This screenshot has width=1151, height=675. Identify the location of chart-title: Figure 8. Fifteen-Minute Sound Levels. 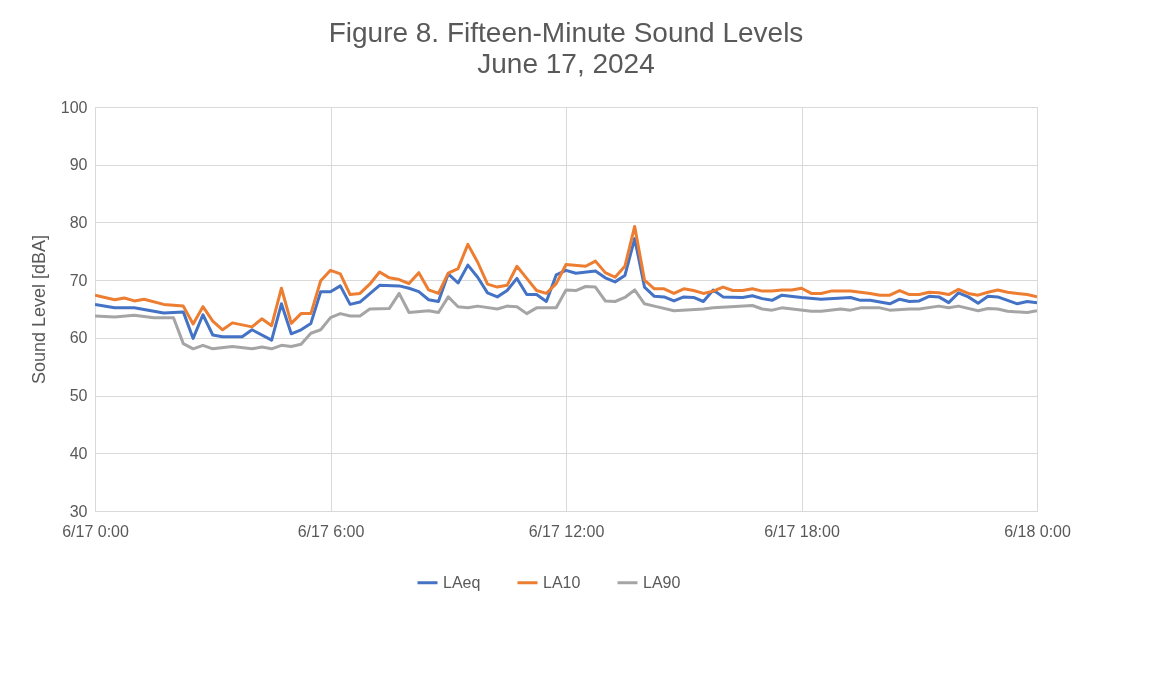
(566, 32).